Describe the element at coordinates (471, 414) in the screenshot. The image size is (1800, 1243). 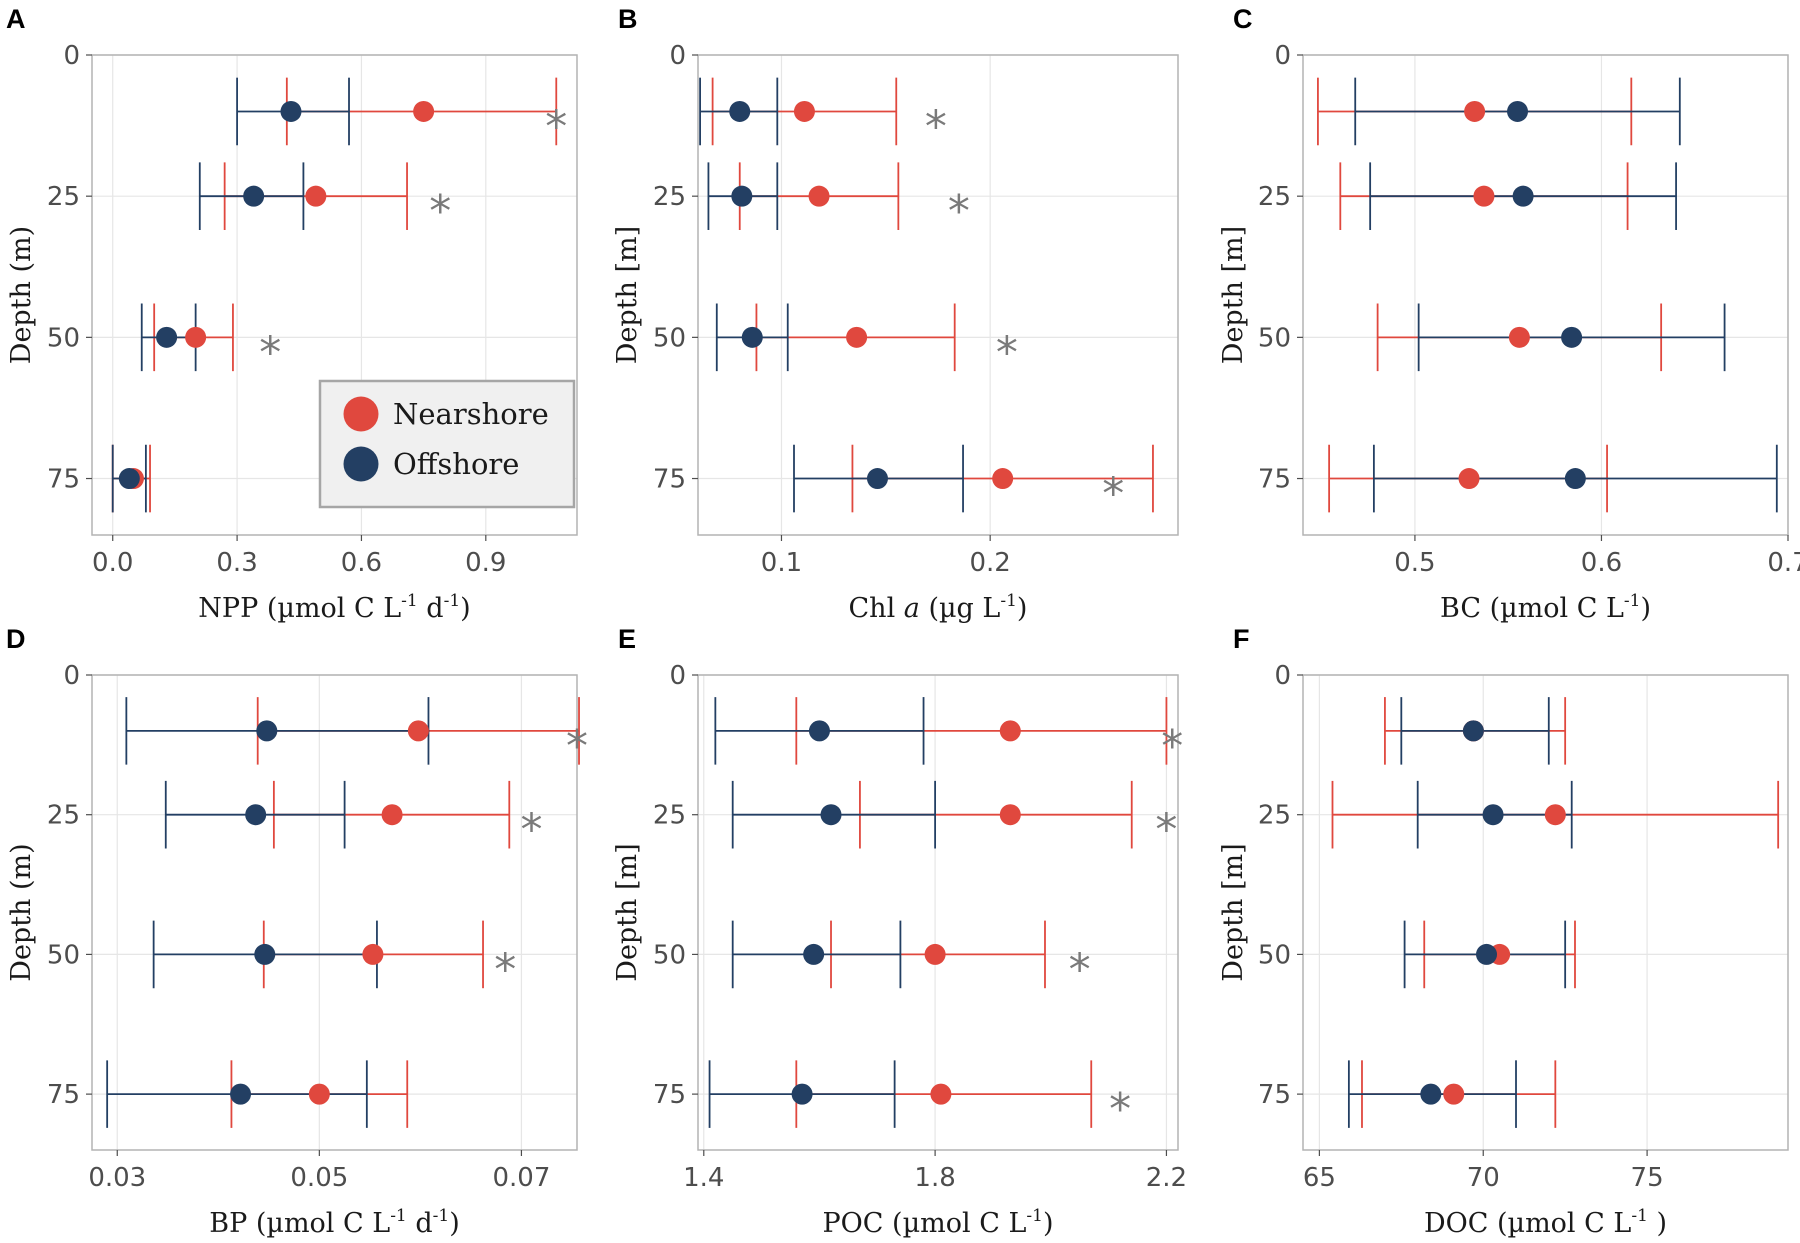
I see `legend-label-nearshore: Nearshore` at that location.